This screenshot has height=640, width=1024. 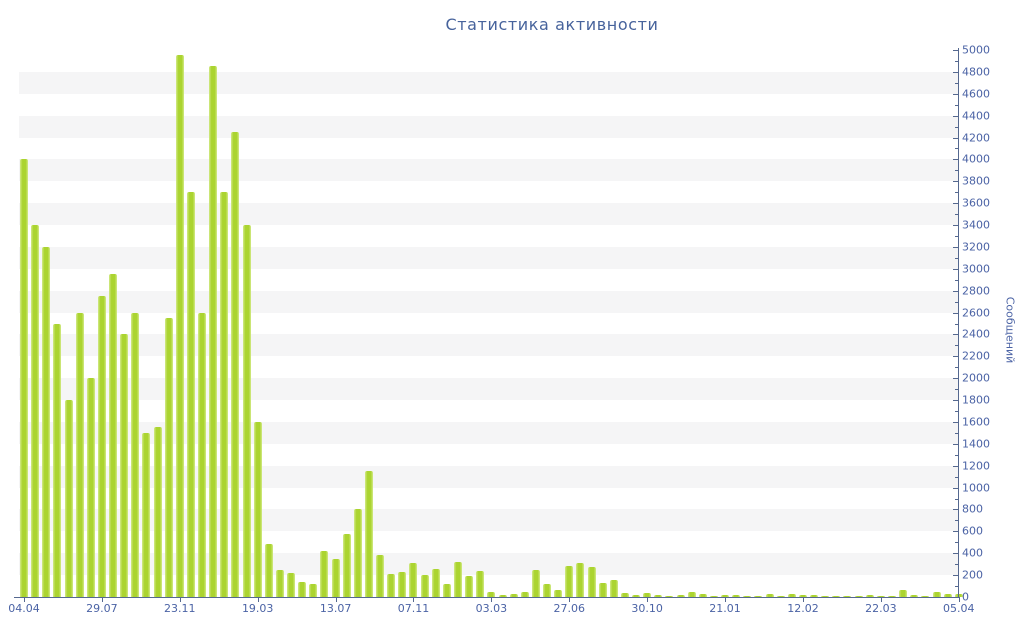 I want to click on y-axis-tick-label: 4800, so click(x=976, y=72).